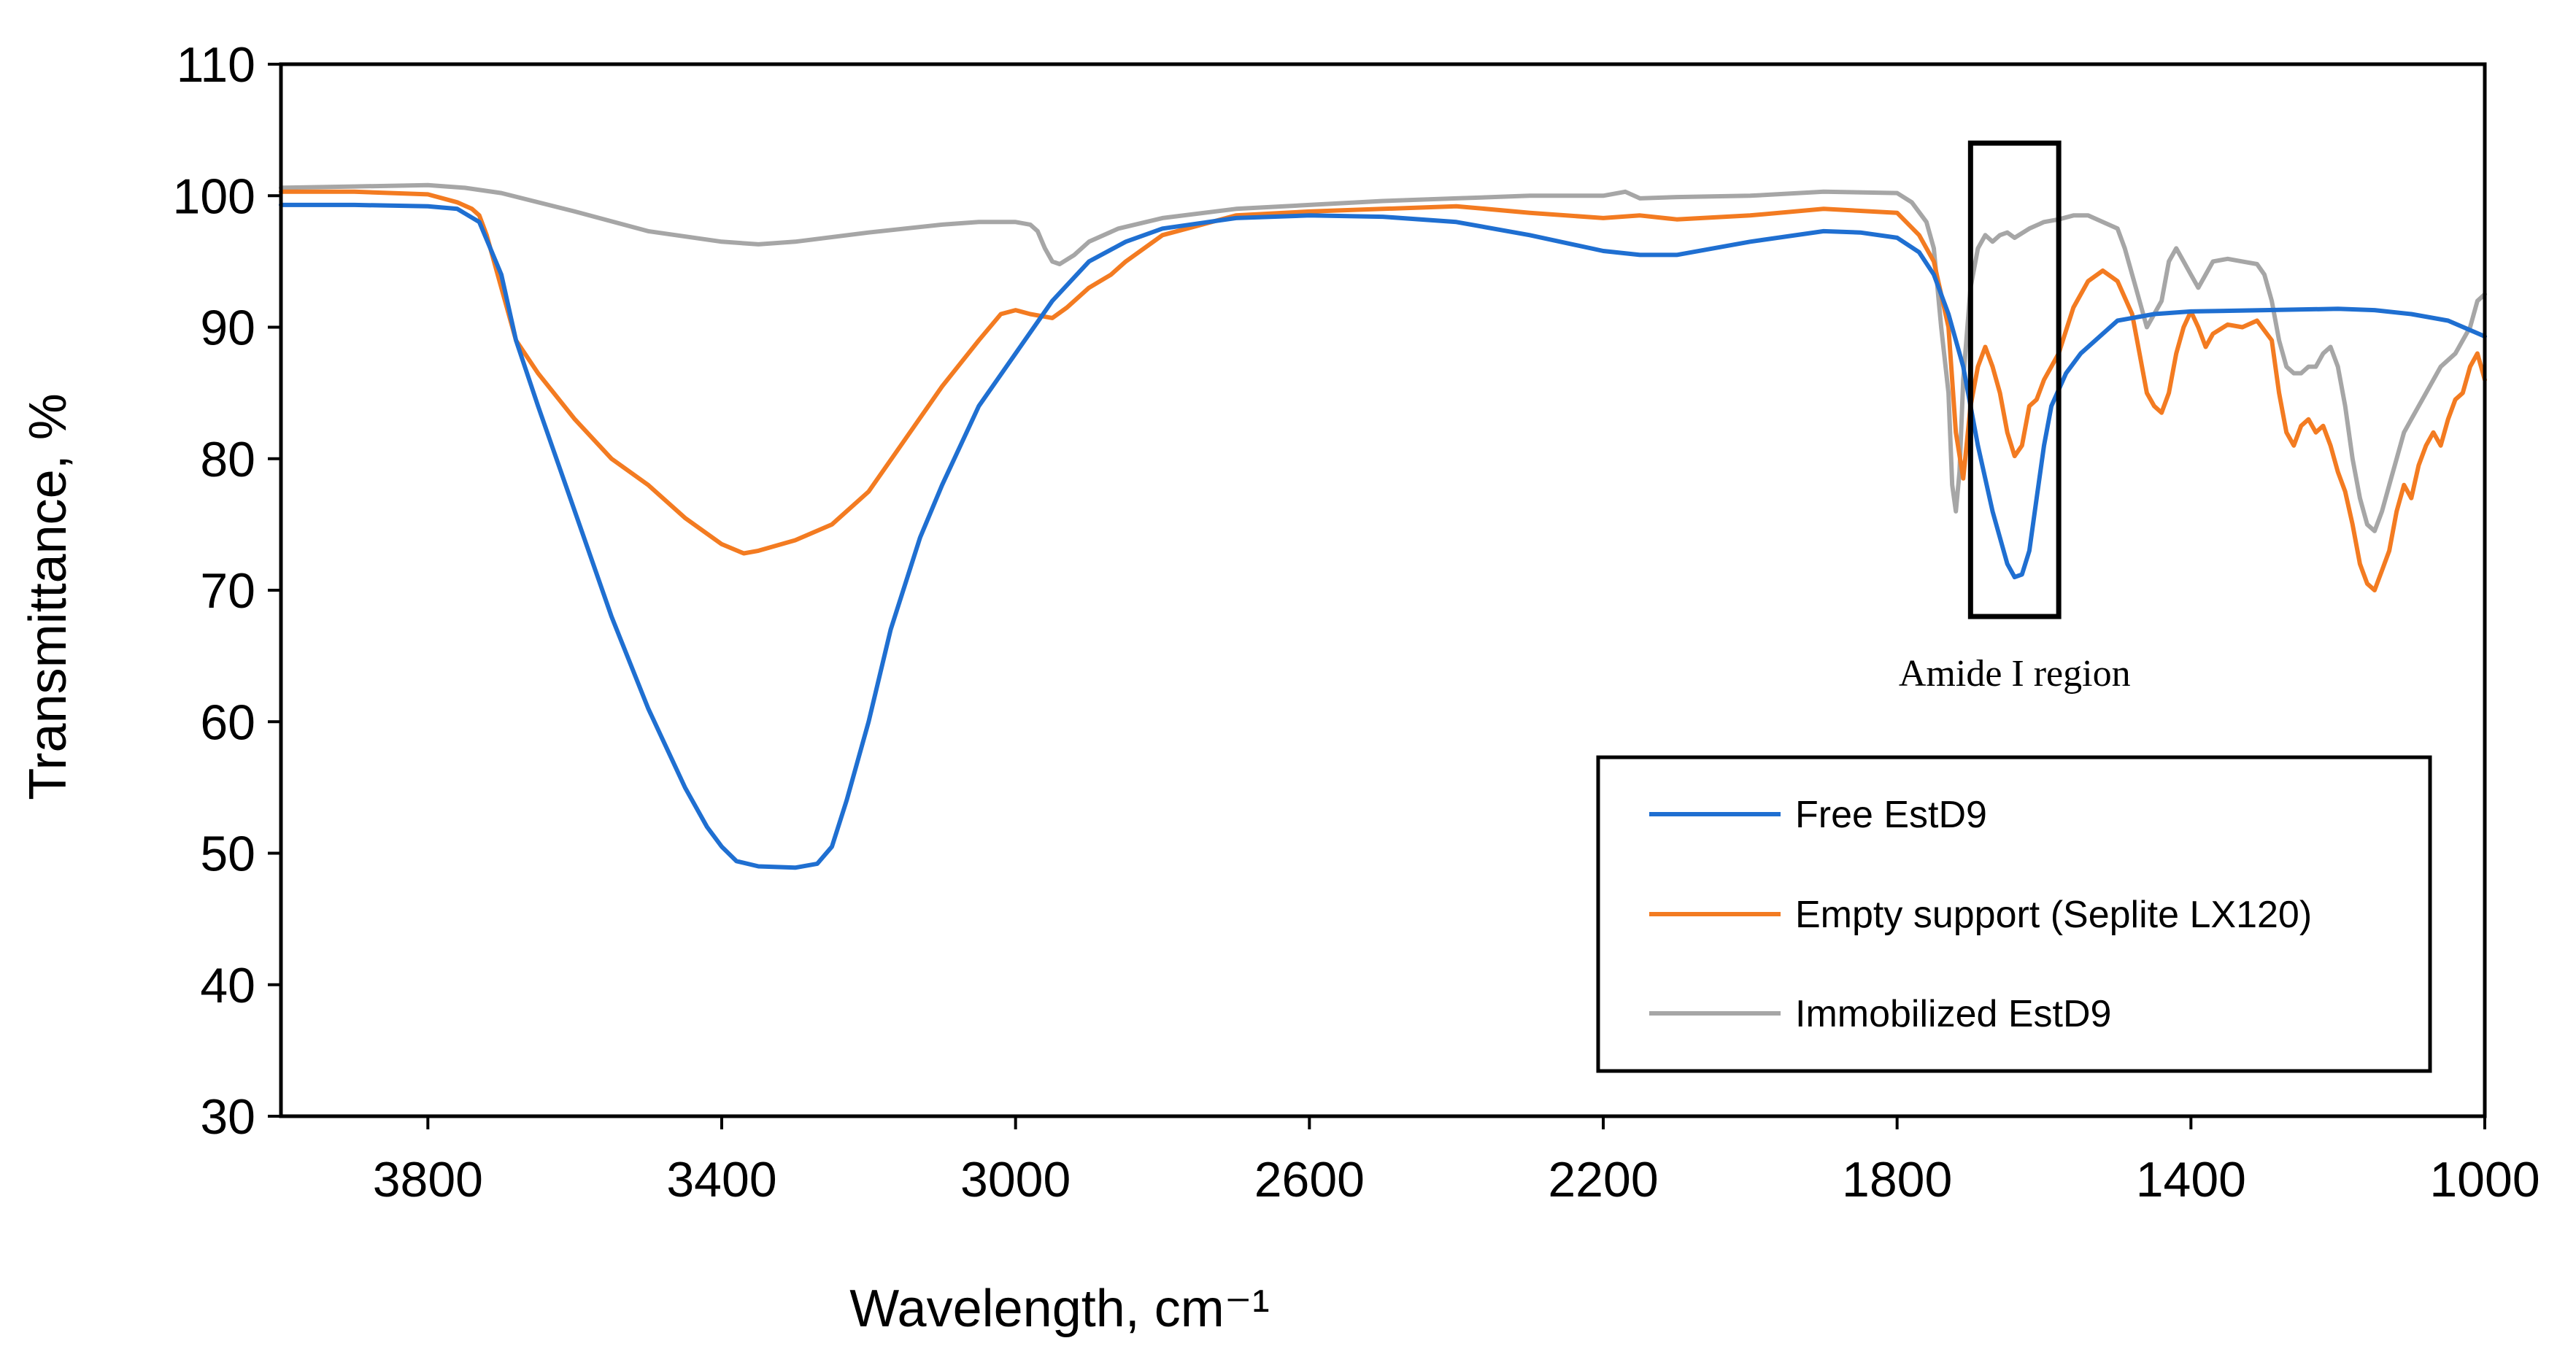 The height and width of the screenshot is (1365, 2576). Describe the element at coordinates (1603, 1179) in the screenshot. I see `x-tick-label: 2200` at that location.